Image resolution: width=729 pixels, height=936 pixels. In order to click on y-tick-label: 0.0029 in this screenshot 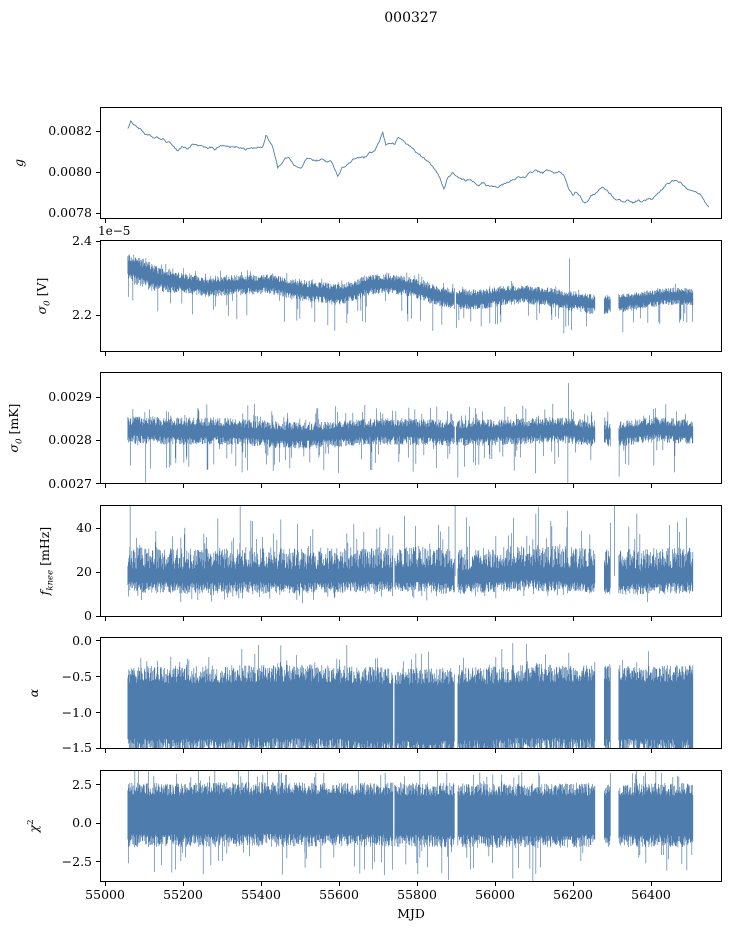, I will do `click(70, 397)`.